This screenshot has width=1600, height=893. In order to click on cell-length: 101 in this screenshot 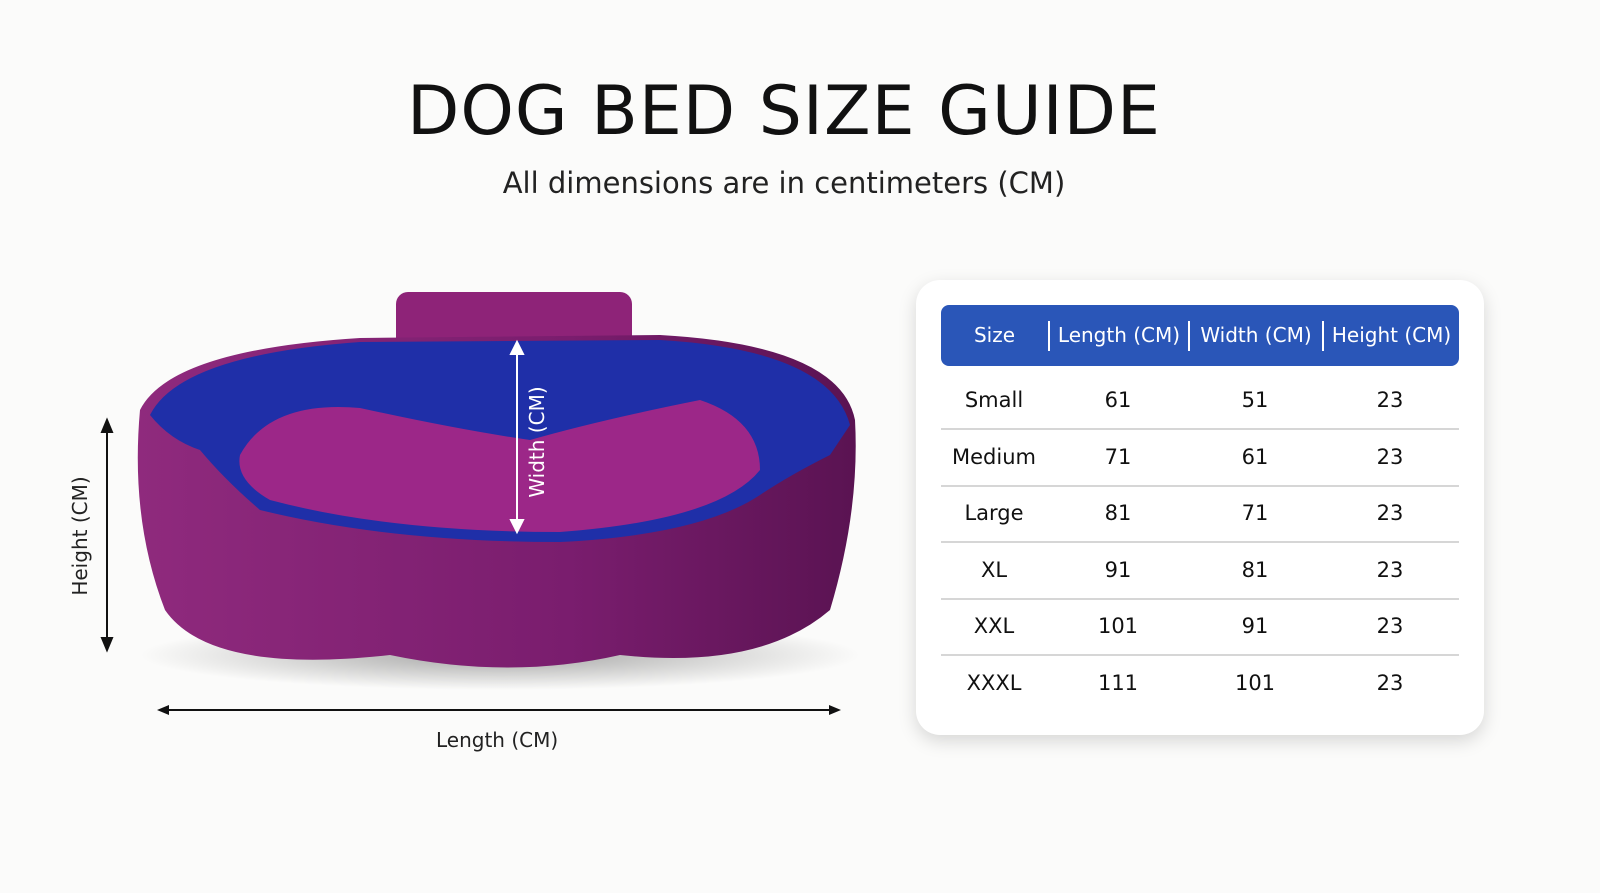, I will do `click(1118, 626)`.